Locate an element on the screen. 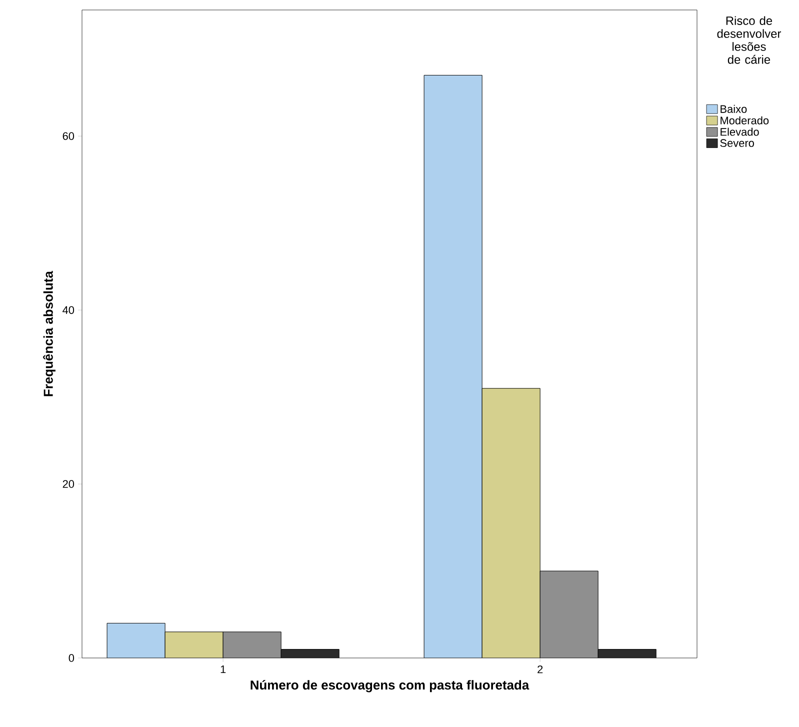 The width and height of the screenshot is (799, 727). y-tick-label: 40 is located at coordinates (68, 310).